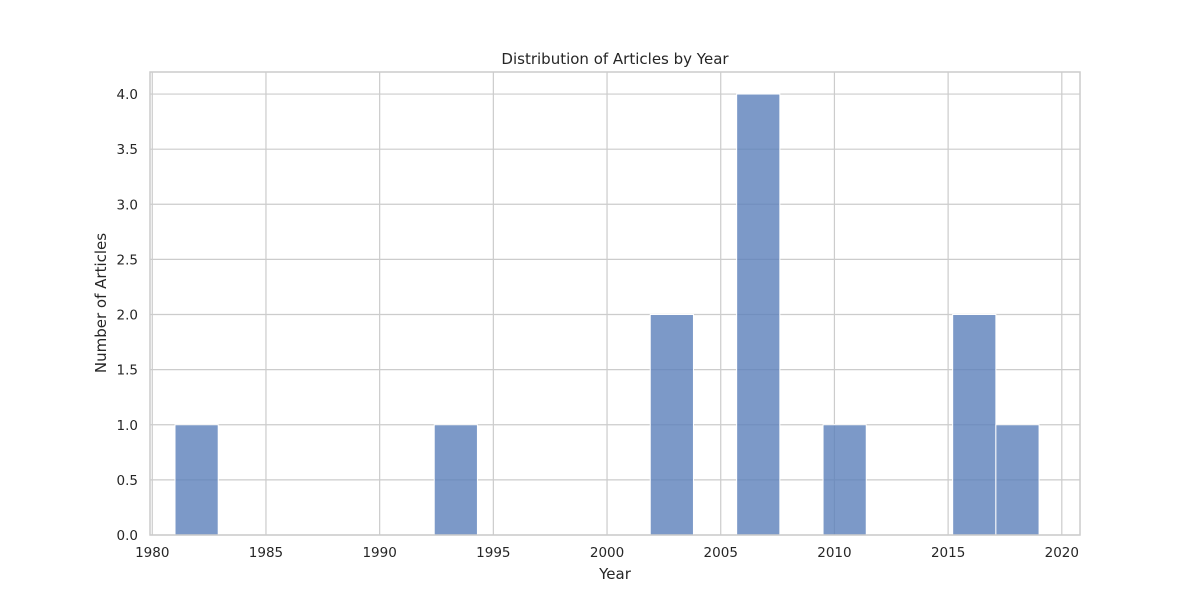 This screenshot has height=600, width=1200. What do you see at coordinates (127, 95) in the screenshot?
I see `y-tick-label: 4.0` at bounding box center [127, 95].